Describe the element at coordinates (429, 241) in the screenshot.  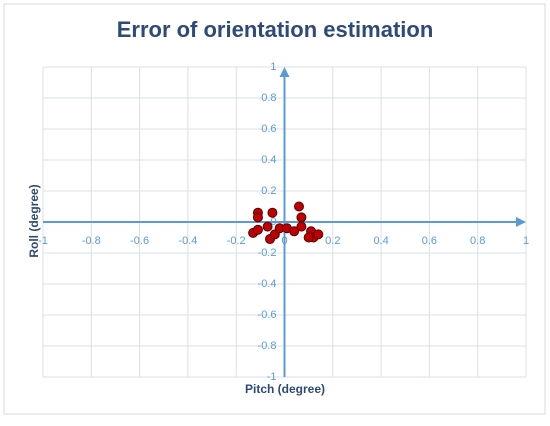
I see `x-tick-label: 0.6` at that location.